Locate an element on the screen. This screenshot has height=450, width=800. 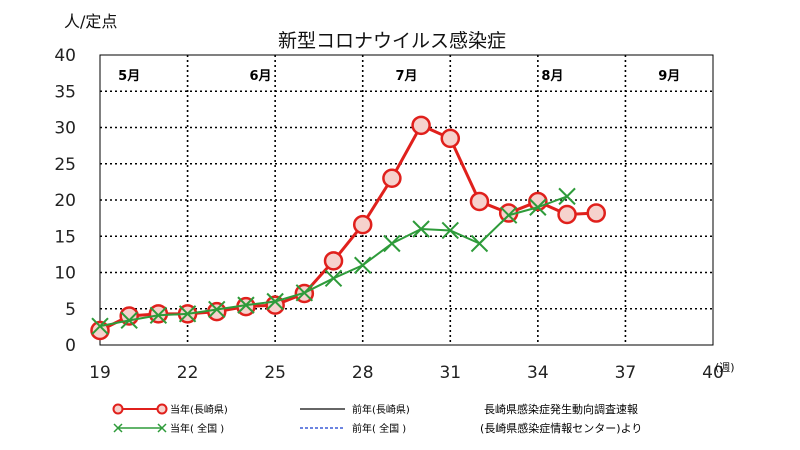
month-labels: 5月 6月 7月 8月 9月 is located at coordinates (399, 76).